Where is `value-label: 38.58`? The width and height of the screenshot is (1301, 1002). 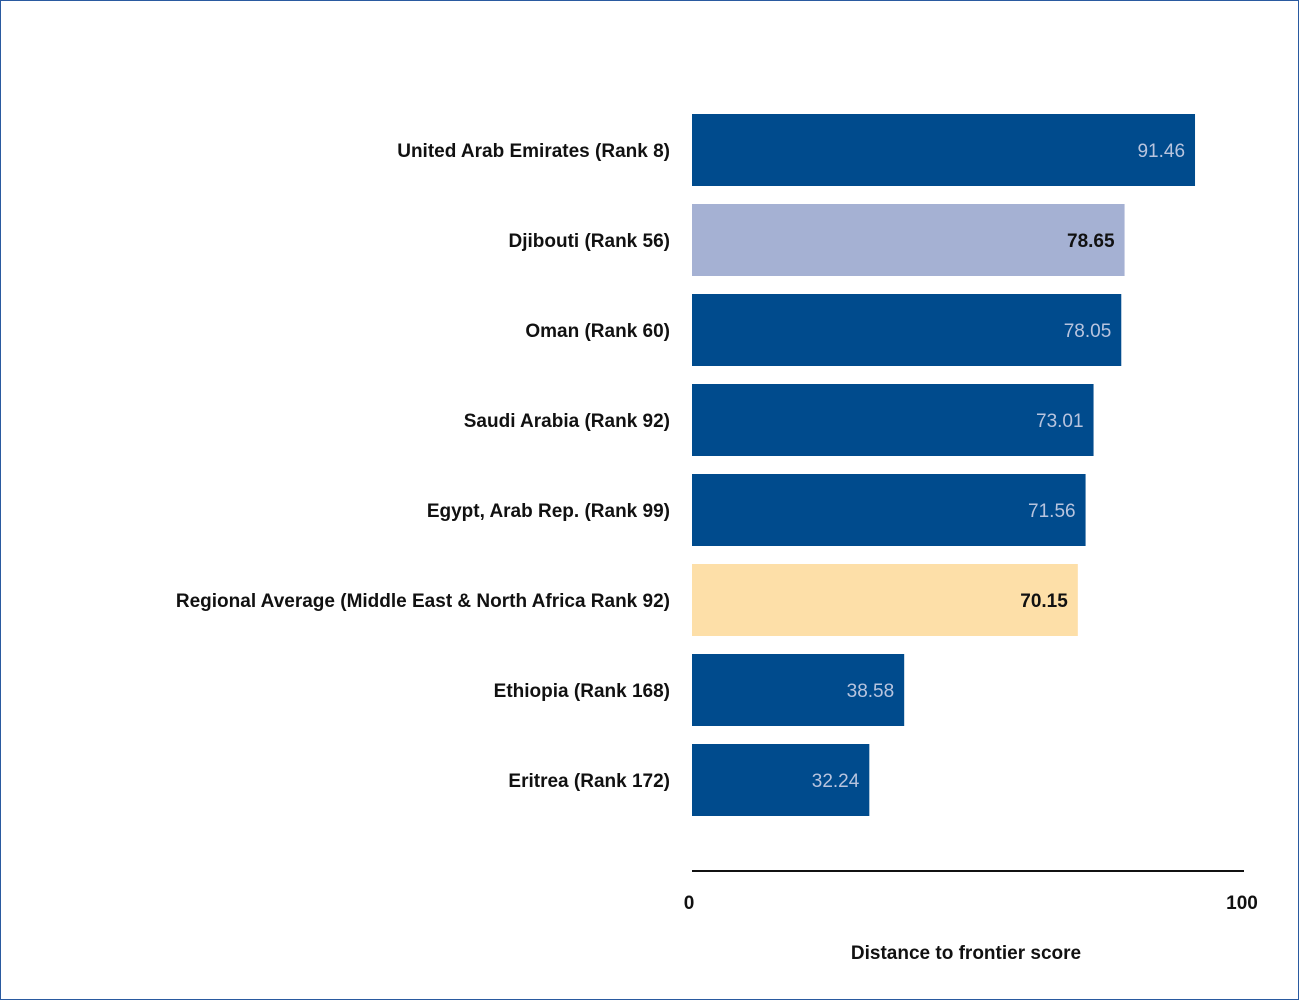 value-label: 38.58 is located at coordinates (871, 691).